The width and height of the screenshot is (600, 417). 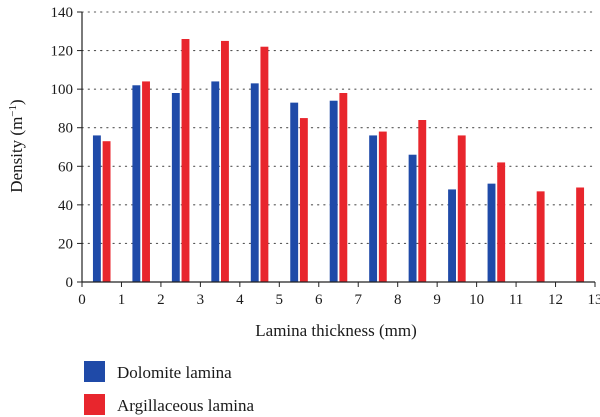 What do you see at coordinates (555, 300) in the screenshot?
I see `x-tick-label-12: 12` at bounding box center [555, 300].